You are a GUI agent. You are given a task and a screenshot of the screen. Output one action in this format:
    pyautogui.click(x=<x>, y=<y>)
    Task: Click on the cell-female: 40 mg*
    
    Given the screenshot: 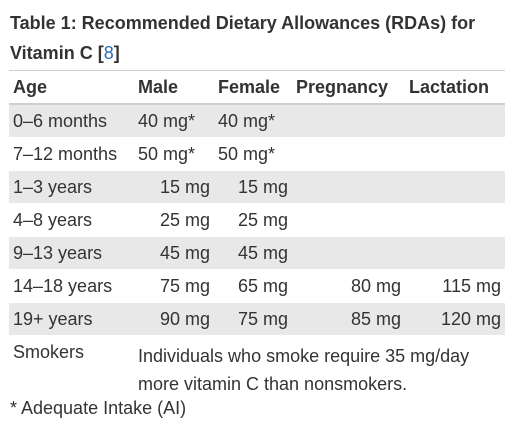 What is the action you would take?
    pyautogui.click(x=253, y=121)
    